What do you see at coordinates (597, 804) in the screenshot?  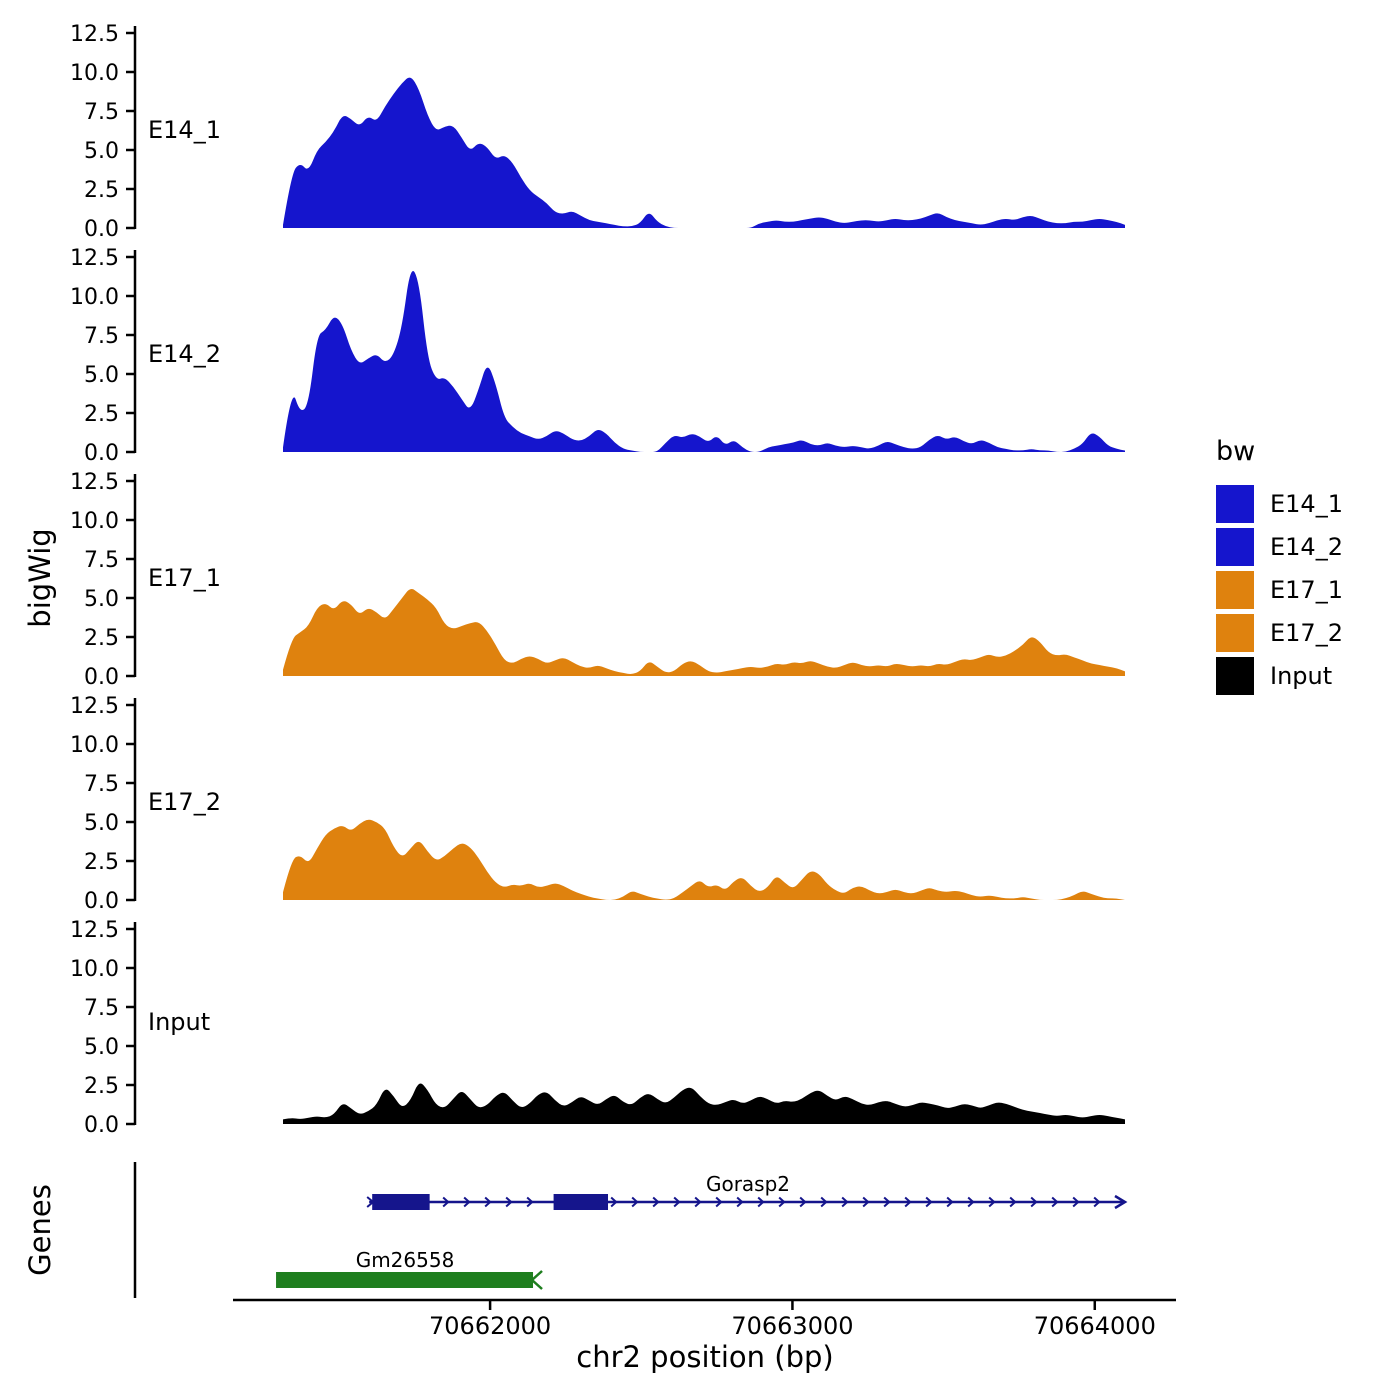 I see `track-E17_2: 0.0 2.5 5.0 7.5 10.0 12.5` at bounding box center [597, 804].